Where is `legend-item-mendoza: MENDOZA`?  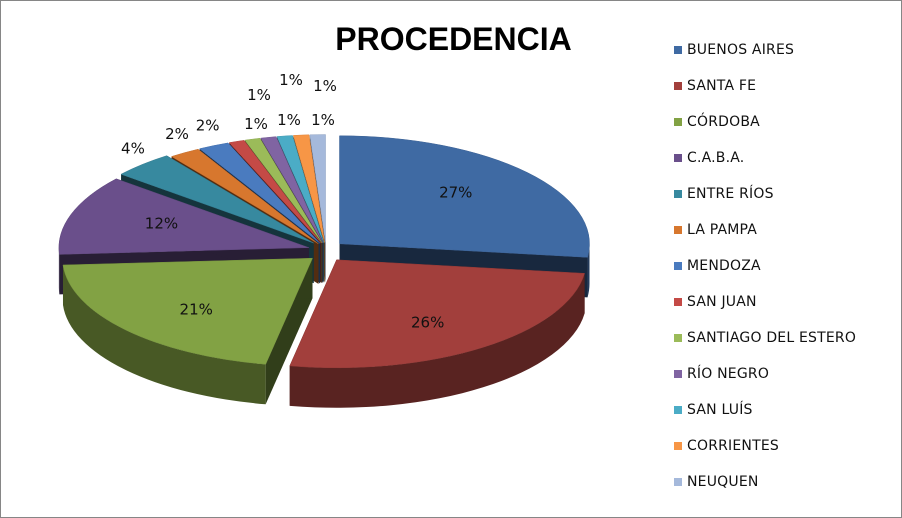 legend-item-mendoza: MENDOZA is located at coordinates (786, 266).